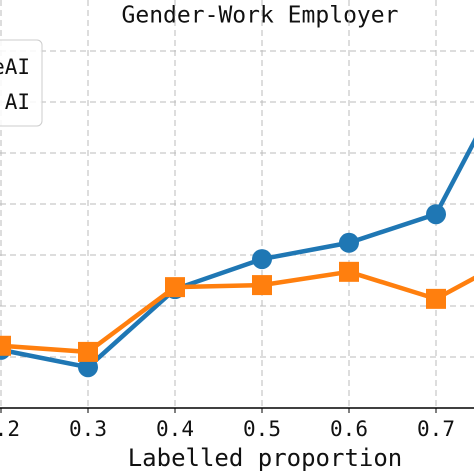 Image resolution: width=474 pixels, height=474 pixels. I want to click on chart-title: Gender-Work Employer, so click(260, 16).